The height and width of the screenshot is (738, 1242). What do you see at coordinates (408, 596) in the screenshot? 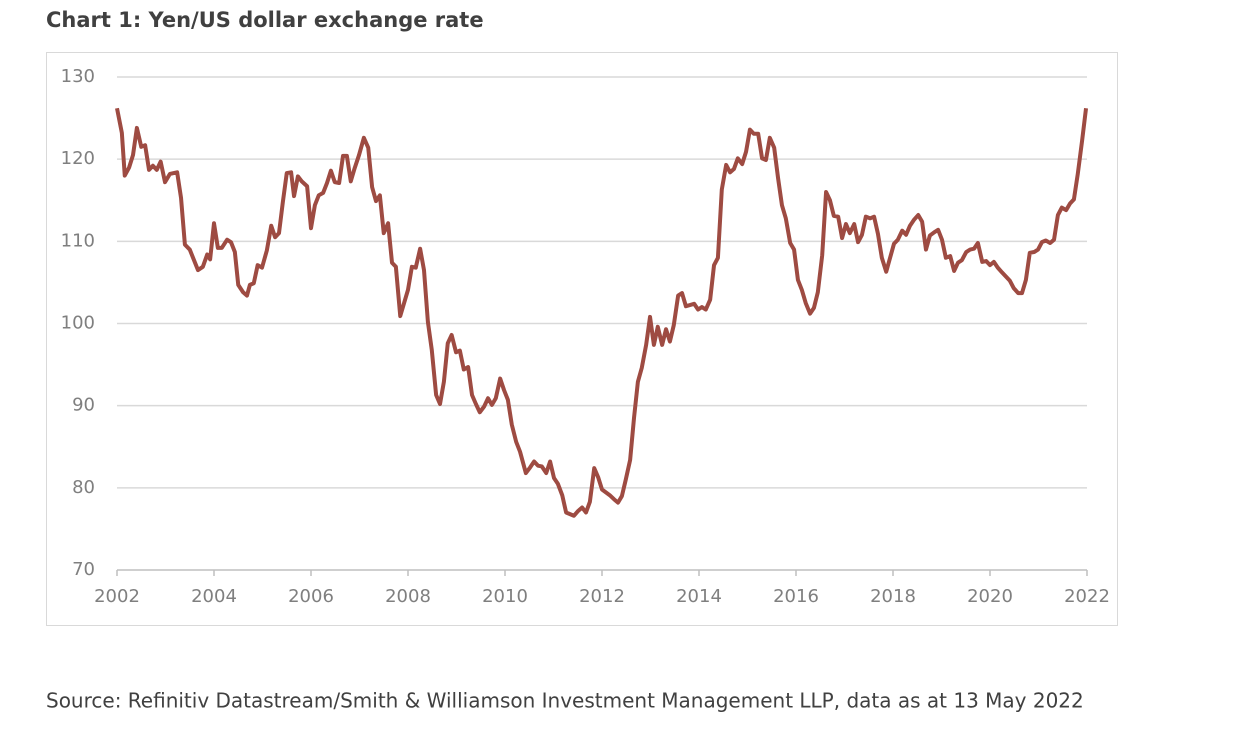
I see `x-tick-label: 2008` at bounding box center [408, 596].